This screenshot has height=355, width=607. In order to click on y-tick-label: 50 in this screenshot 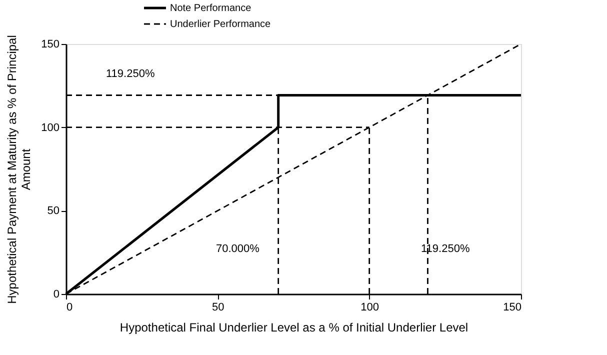, I will do `click(53, 211)`.